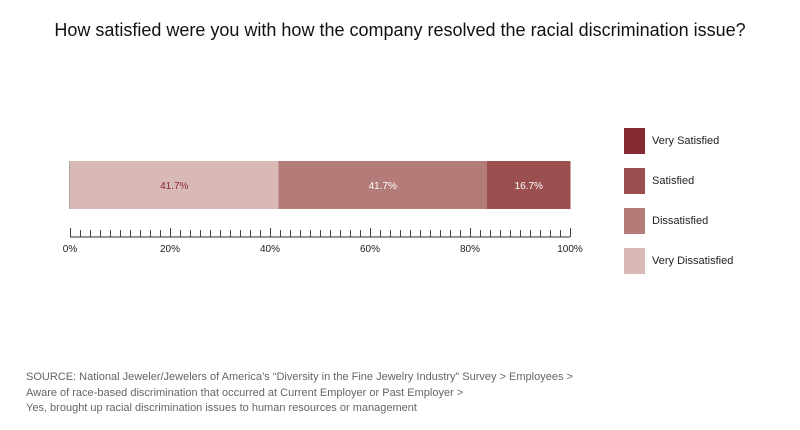 This screenshot has width=800, height=430. What do you see at coordinates (693, 261) in the screenshot?
I see `legend-label: Very Dissatisfied` at bounding box center [693, 261].